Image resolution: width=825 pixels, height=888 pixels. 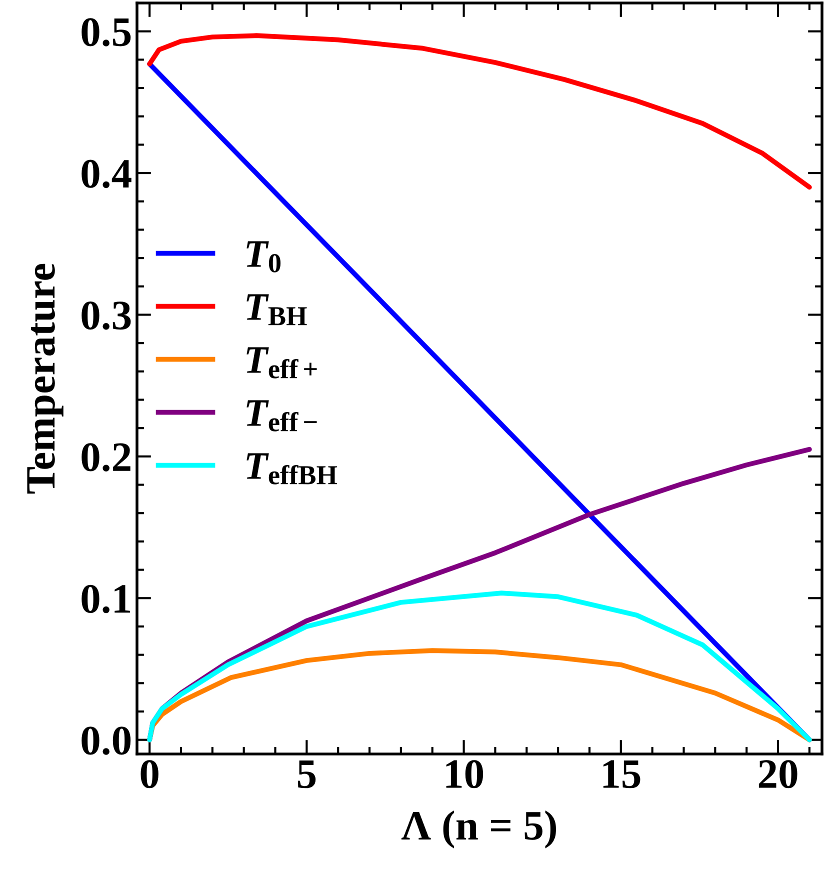 What do you see at coordinates (465, 774) in the screenshot?
I see `x-tick-label: 10` at bounding box center [465, 774].